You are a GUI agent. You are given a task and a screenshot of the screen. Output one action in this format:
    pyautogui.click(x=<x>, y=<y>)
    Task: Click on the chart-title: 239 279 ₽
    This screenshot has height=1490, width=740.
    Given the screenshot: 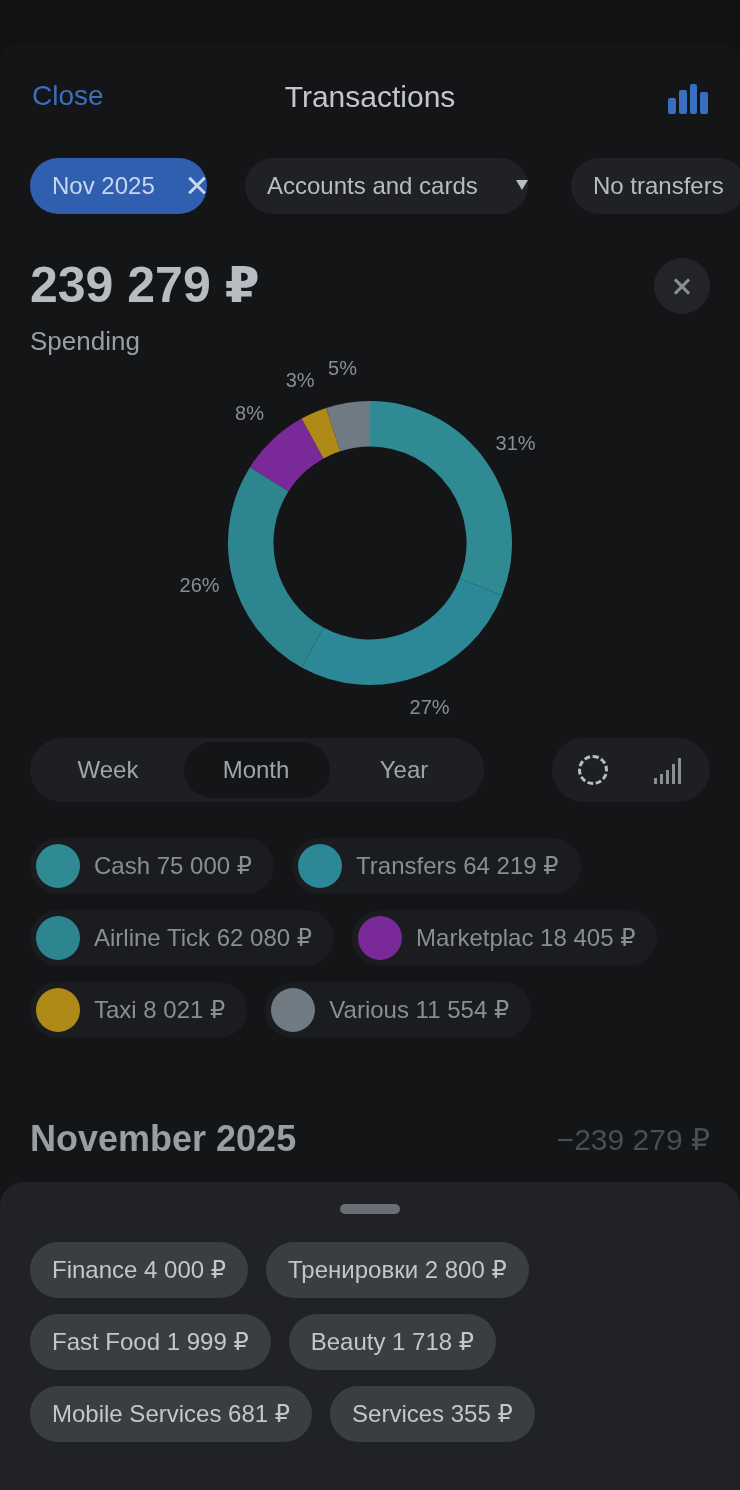 What is the action you would take?
    pyautogui.click(x=145, y=285)
    